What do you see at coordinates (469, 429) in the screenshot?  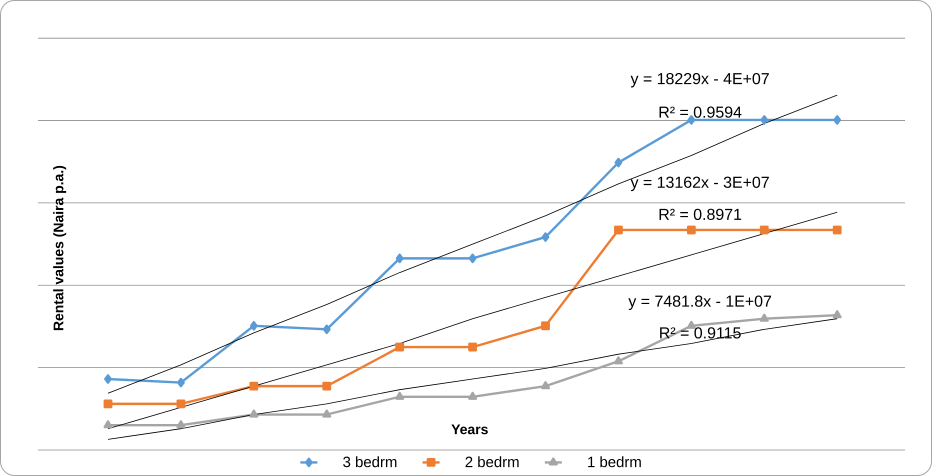 I see `x-axis-title: Years` at bounding box center [469, 429].